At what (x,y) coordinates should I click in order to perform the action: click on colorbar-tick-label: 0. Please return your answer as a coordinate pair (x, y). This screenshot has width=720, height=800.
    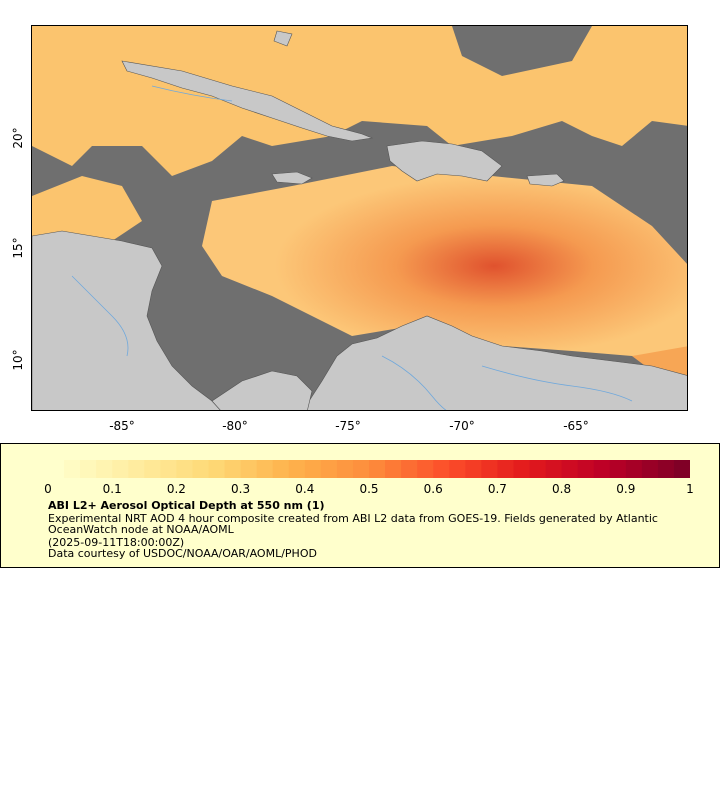
    Looking at the image, I should click on (48, 489).